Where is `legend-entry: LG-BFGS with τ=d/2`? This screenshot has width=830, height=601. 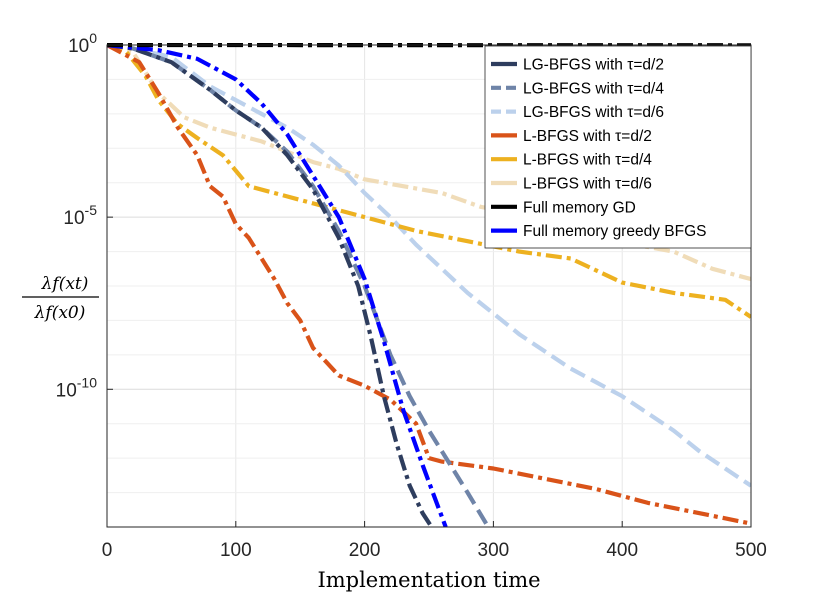 legend-entry: LG-BFGS with τ=d/2 is located at coordinates (593, 65).